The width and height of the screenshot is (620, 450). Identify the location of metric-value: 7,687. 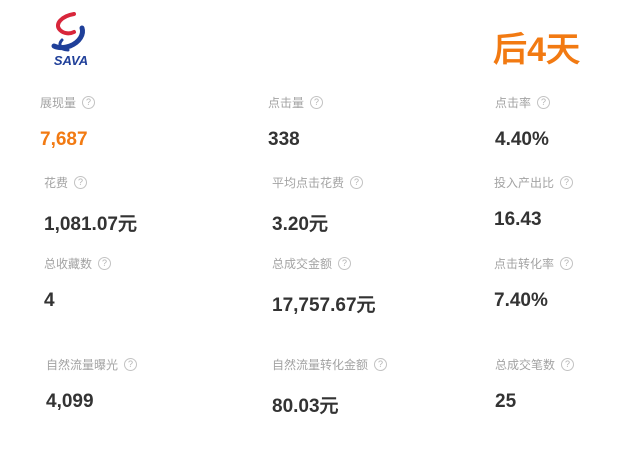
(64, 139).